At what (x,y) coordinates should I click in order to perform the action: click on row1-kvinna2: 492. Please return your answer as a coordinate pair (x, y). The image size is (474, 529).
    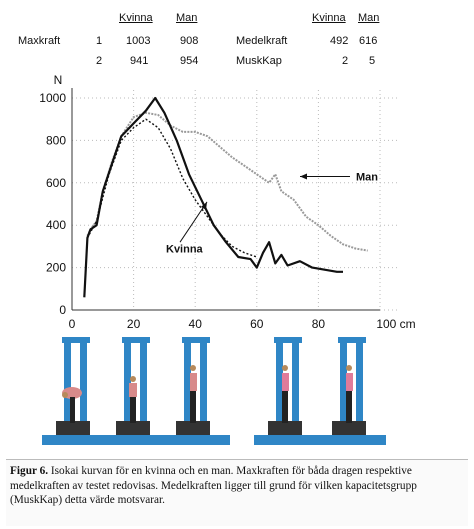
    Looking at the image, I should click on (339, 41).